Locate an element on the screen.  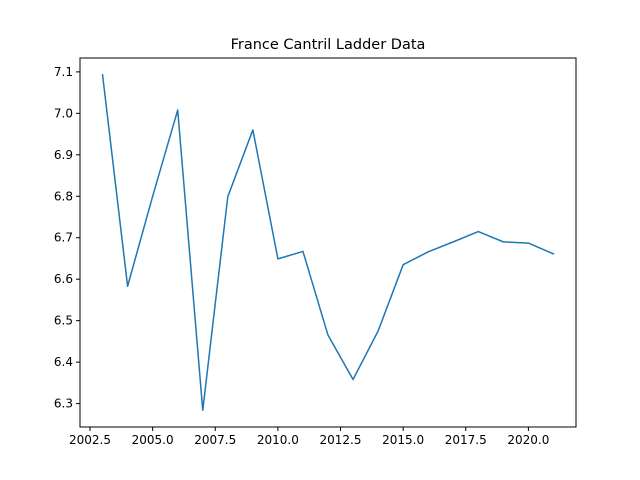
x-tick-label: 2010.0 is located at coordinates (278, 440).